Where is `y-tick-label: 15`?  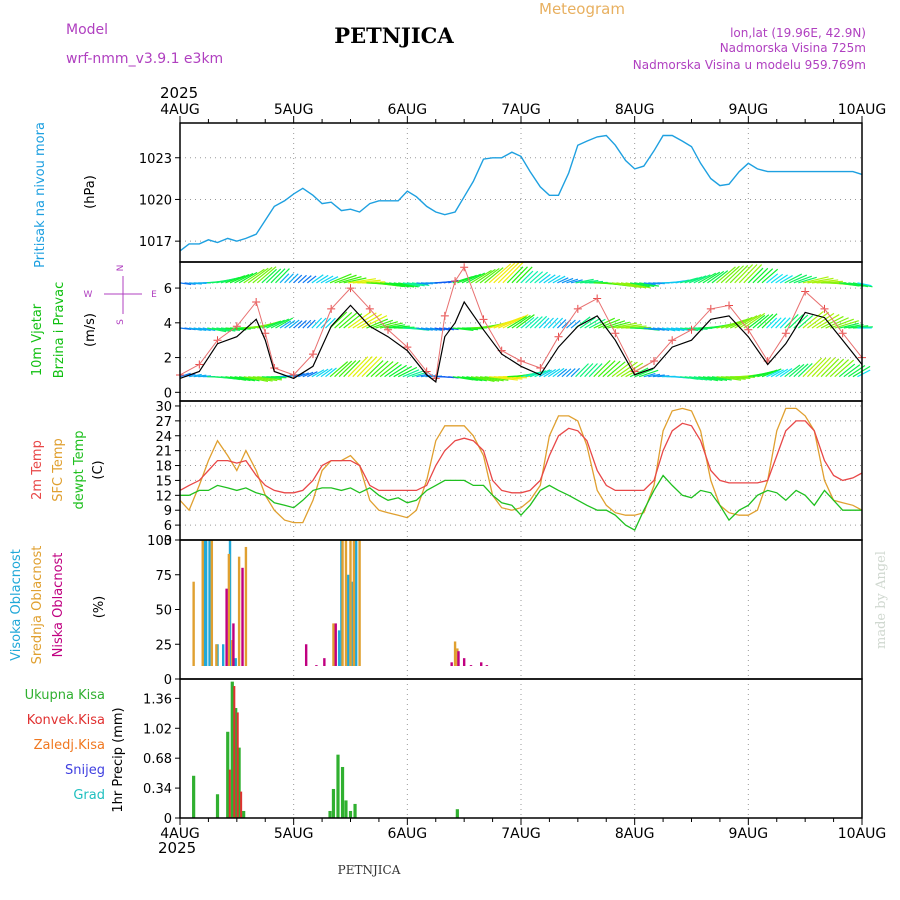
y-tick-label: 15 is located at coordinates (163, 481).